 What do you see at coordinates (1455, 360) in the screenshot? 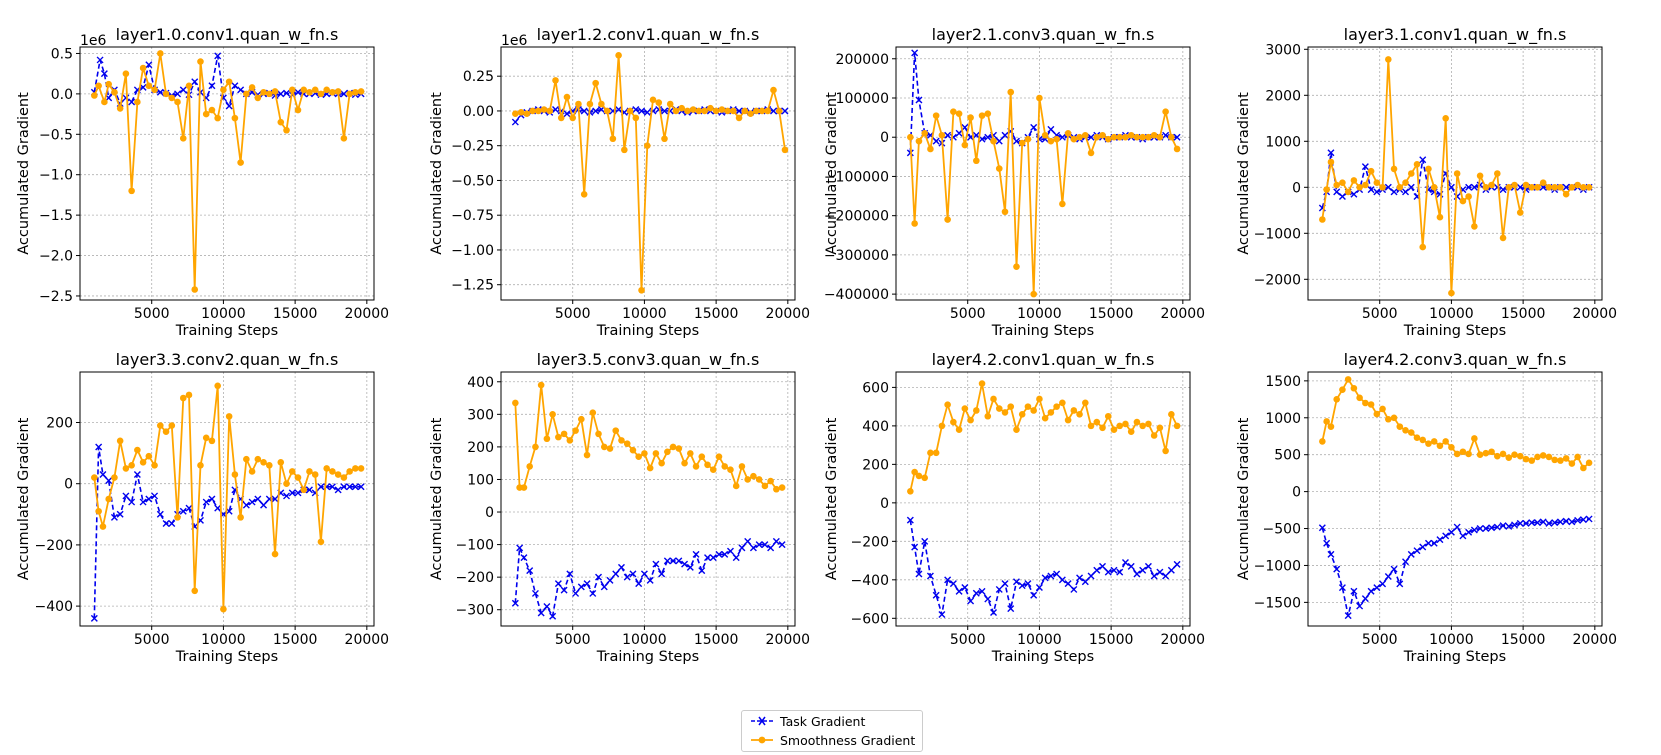
I see `chart-title: layer4.2.conv3.quan_w_fn.s` at bounding box center [1455, 360].